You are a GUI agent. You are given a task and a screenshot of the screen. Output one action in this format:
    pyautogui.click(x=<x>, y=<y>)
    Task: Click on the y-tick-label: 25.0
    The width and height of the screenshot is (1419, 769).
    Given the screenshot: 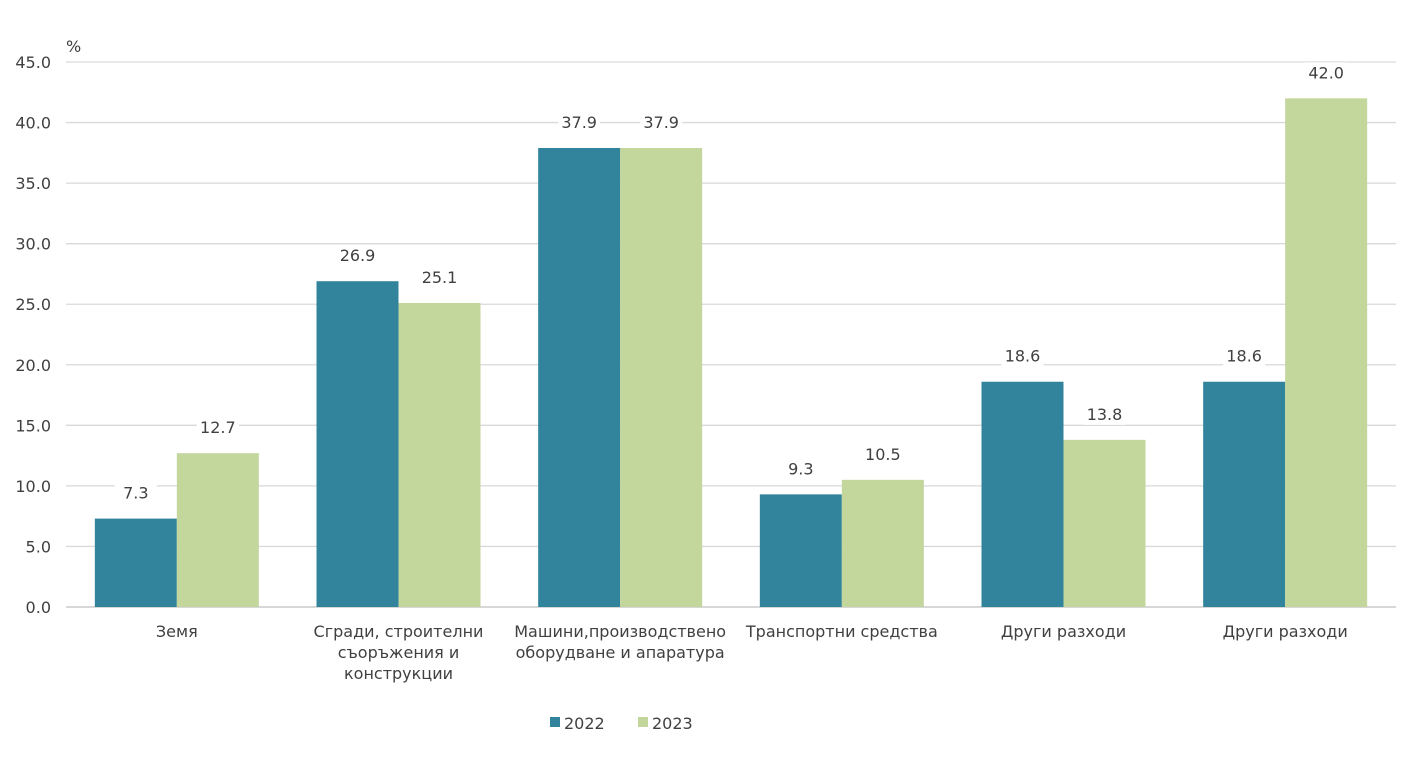 What is the action you would take?
    pyautogui.click(x=33, y=304)
    